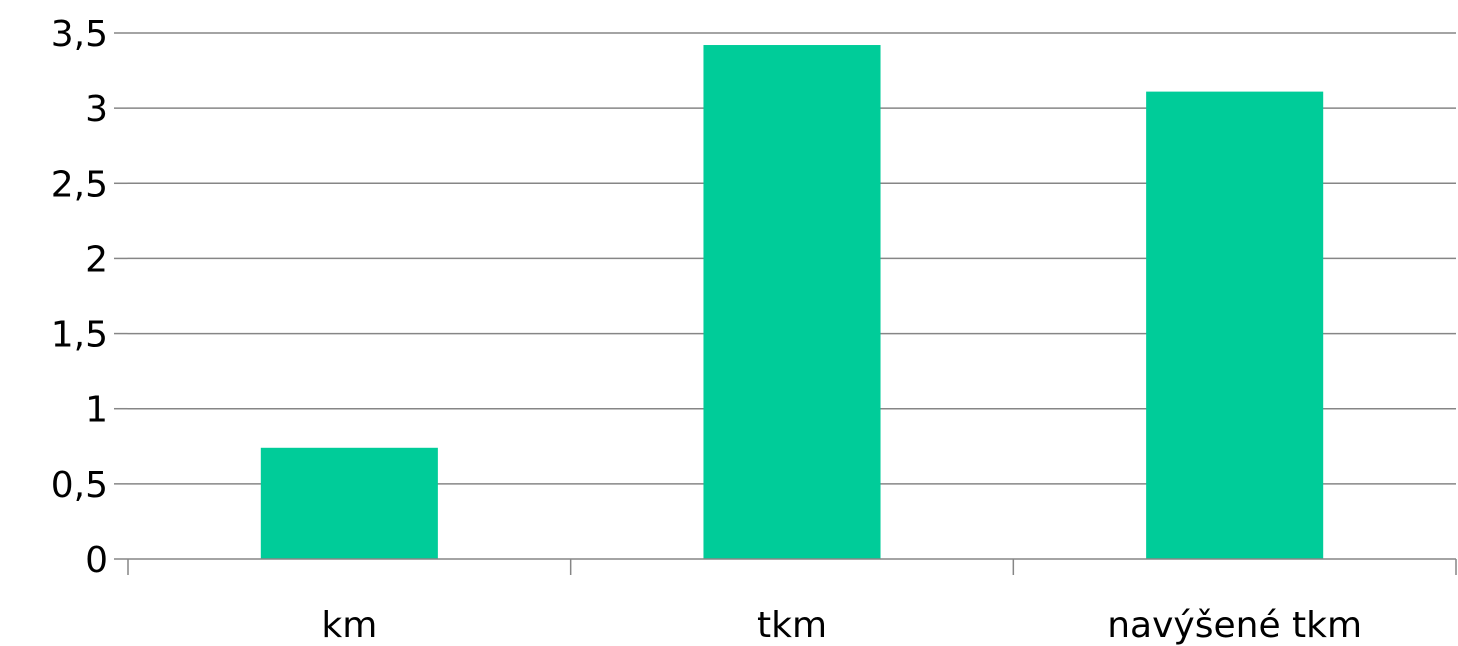  What do you see at coordinates (349, 625) in the screenshot?
I see `x-tick-label-0: km` at bounding box center [349, 625].